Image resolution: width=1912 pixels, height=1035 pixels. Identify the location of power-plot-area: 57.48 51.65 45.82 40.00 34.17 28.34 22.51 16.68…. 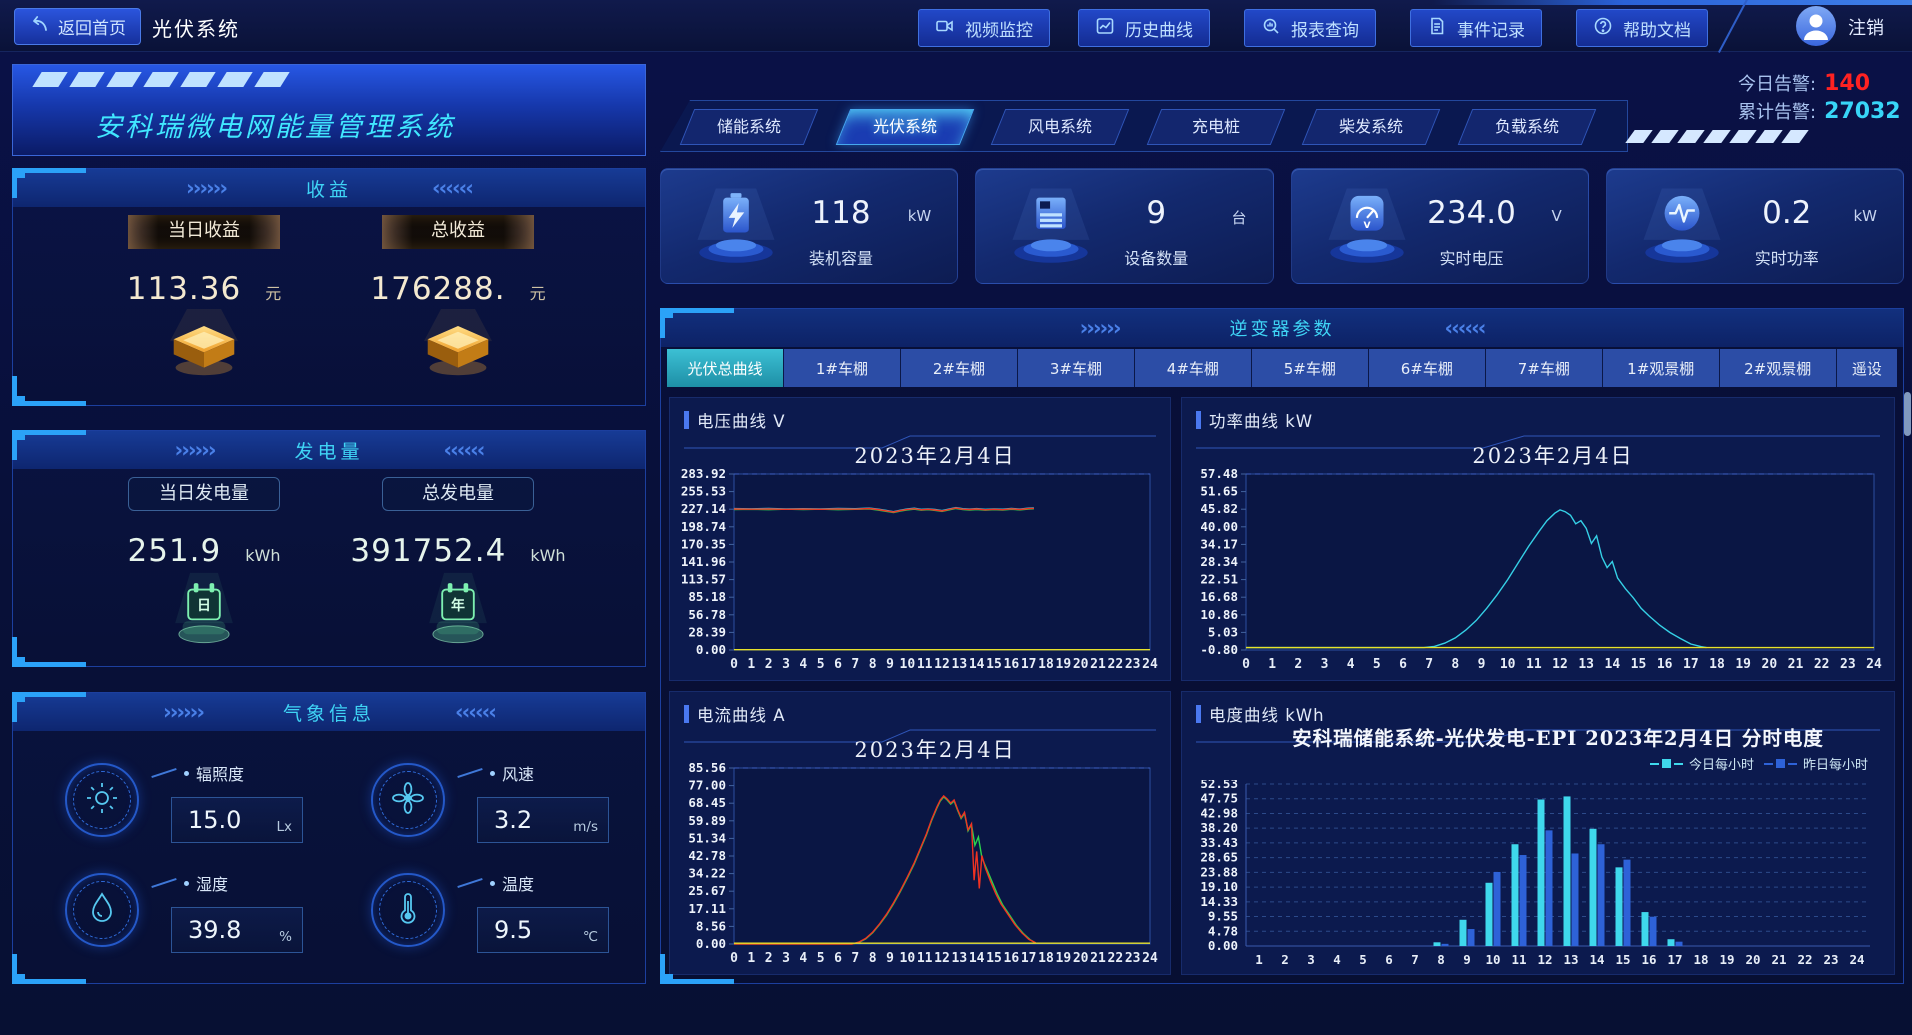
(1537, 571).